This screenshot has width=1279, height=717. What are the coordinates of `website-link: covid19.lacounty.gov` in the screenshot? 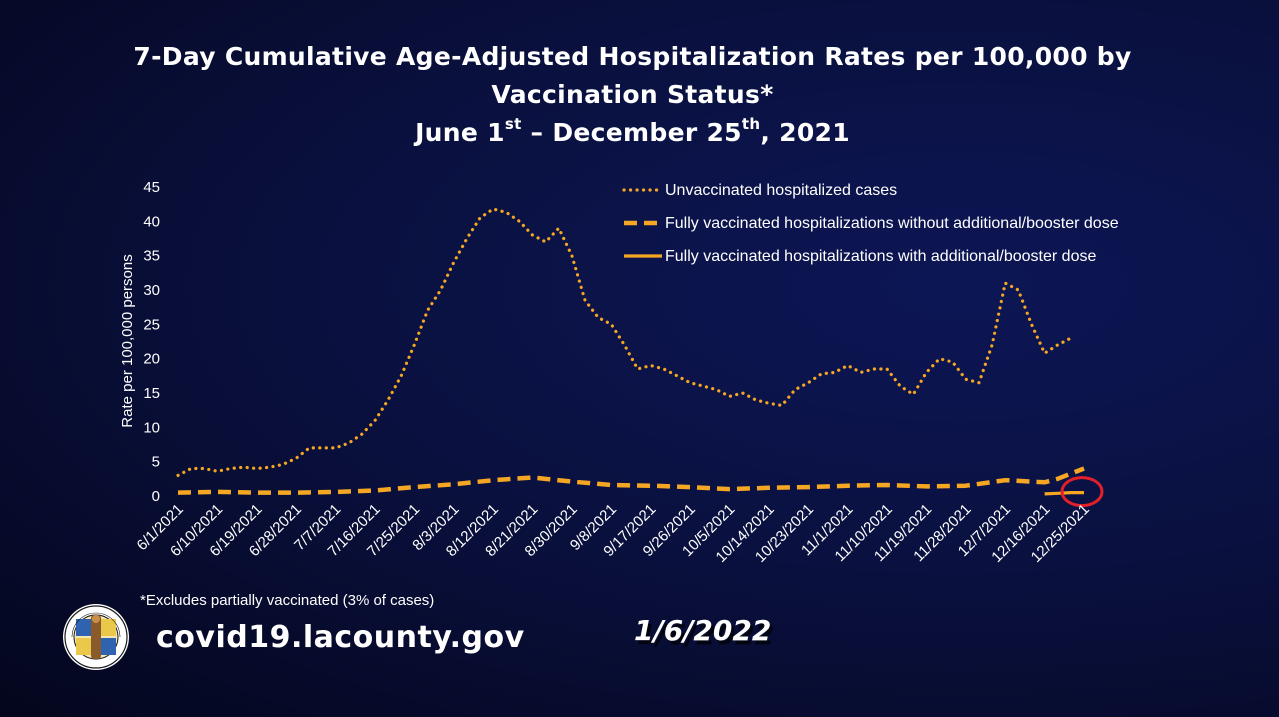 It's located at (340, 637).